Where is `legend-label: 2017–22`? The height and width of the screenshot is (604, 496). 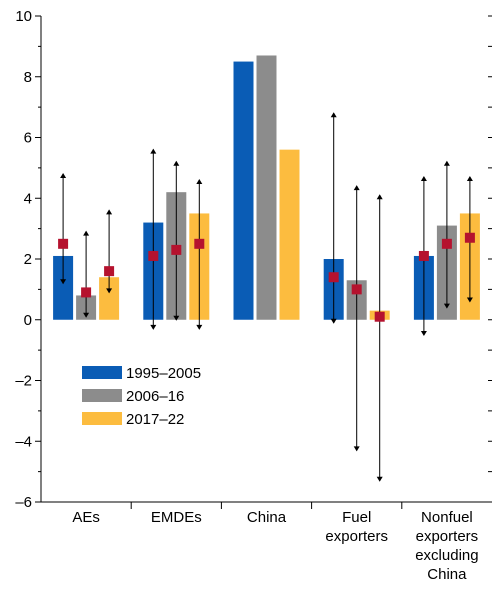 legend-label: 2017–22 is located at coordinates (155, 419).